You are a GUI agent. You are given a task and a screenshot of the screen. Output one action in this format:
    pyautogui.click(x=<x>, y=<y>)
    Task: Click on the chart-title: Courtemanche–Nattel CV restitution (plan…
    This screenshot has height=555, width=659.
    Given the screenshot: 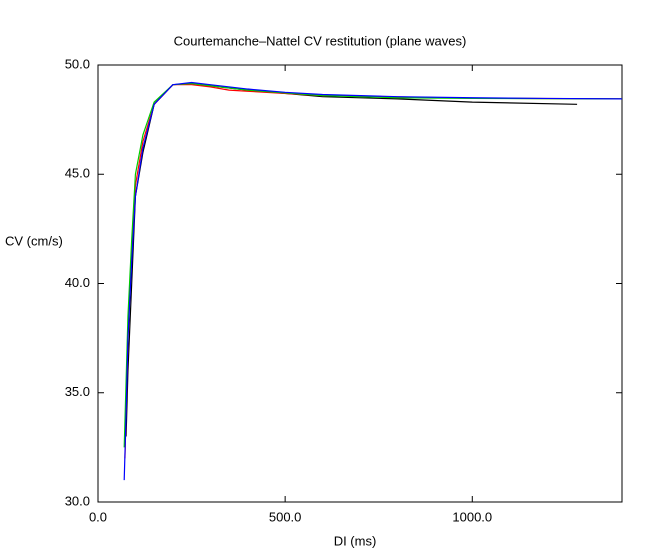 What is the action you would take?
    pyautogui.click(x=320, y=40)
    